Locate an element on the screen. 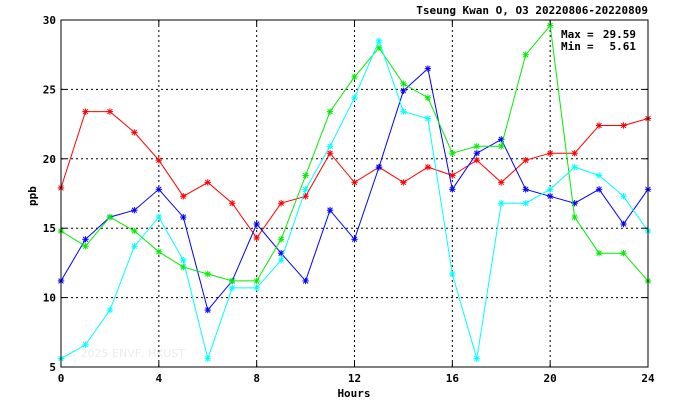 This screenshot has width=674, height=409. max-equals: = is located at coordinates (590, 34).